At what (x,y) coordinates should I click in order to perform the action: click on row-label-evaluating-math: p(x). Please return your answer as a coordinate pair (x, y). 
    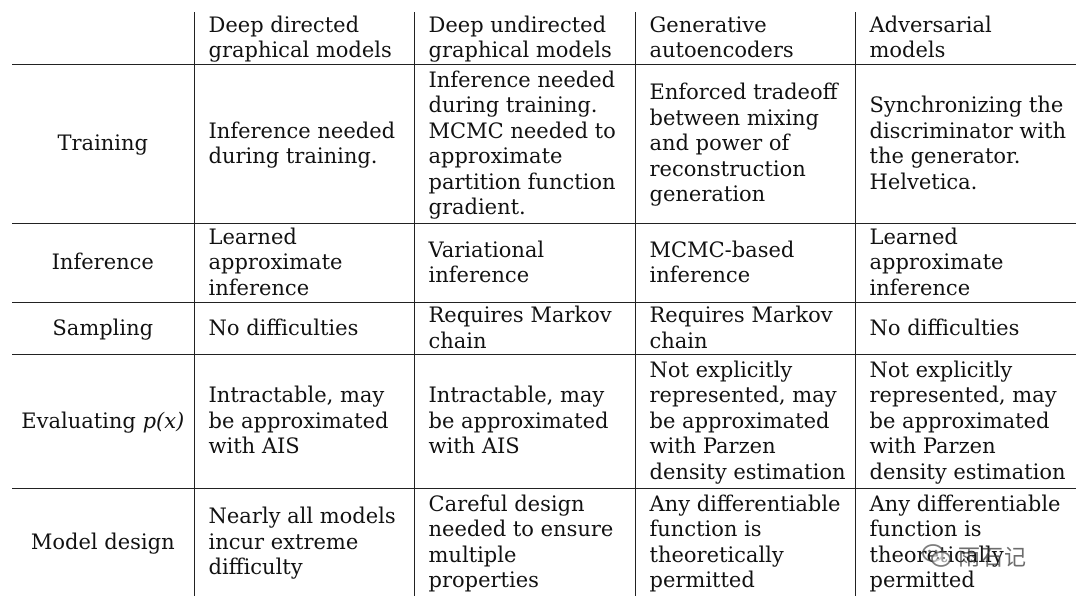
    Looking at the image, I should click on (163, 420).